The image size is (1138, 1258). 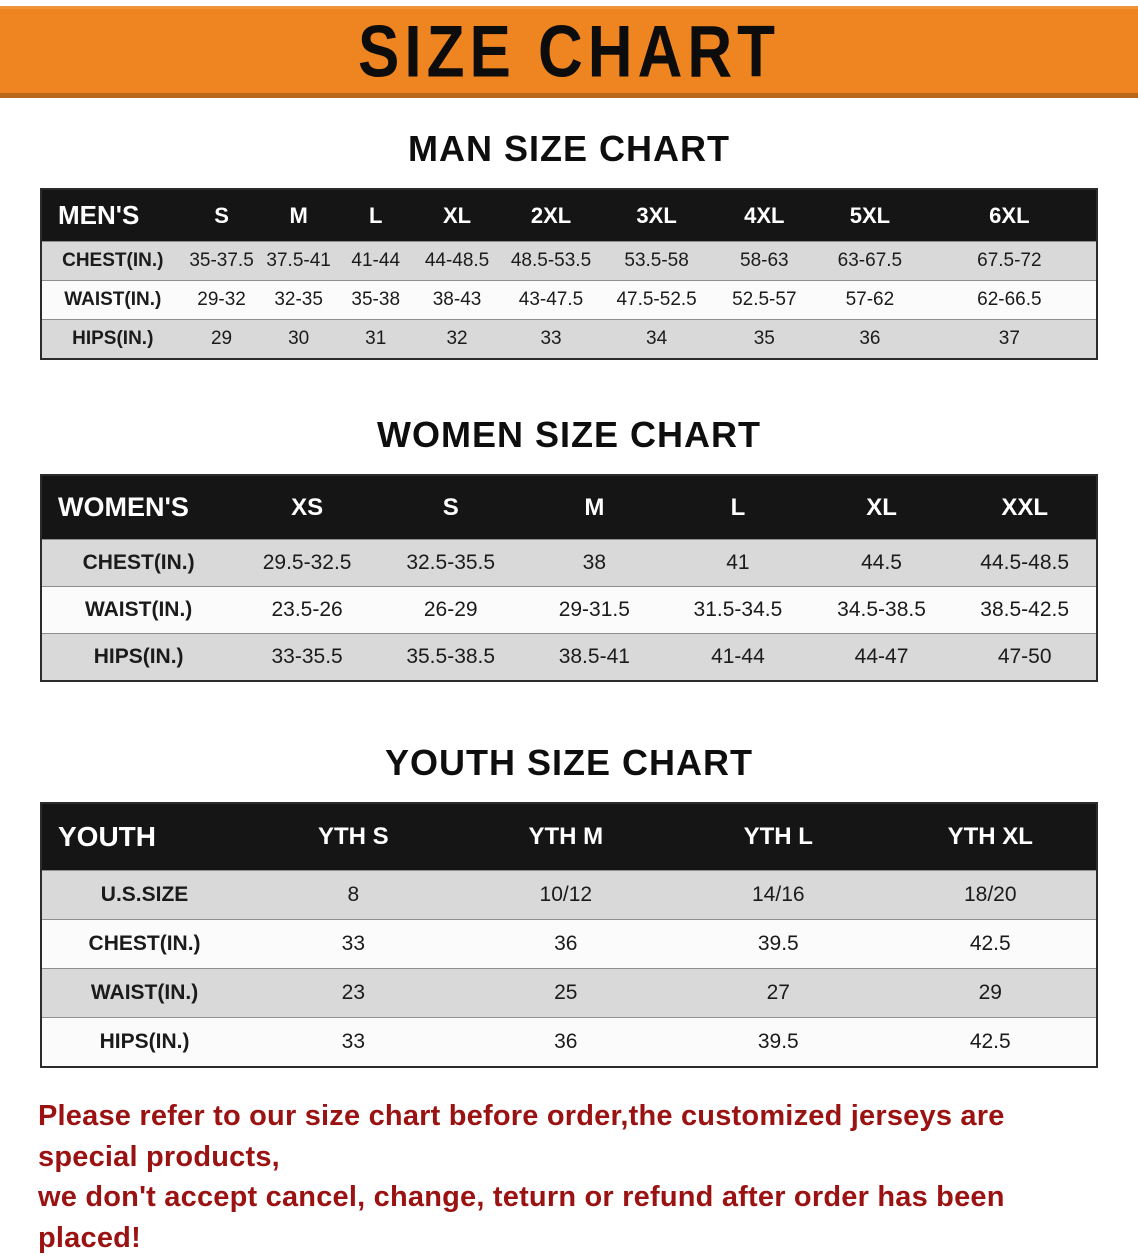 I want to click on size-header-cell: XXL, so click(x=1025, y=507).